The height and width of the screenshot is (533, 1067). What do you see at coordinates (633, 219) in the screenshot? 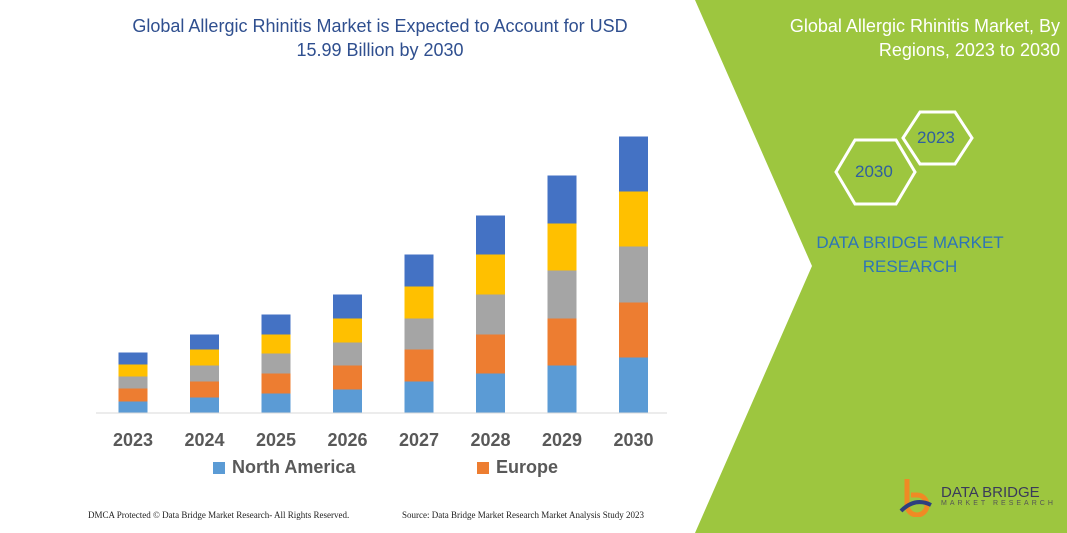
I see `bar-segment-2030-s3` at bounding box center [633, 219].